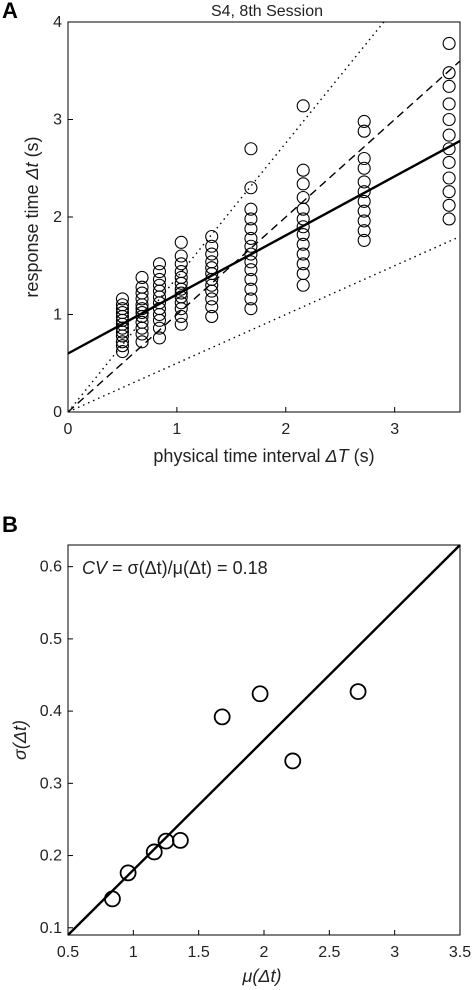  I want to click on panel-b-annotation: CV = σ(Δt)/μ(Δt) = 0.18, so click(175, 568).